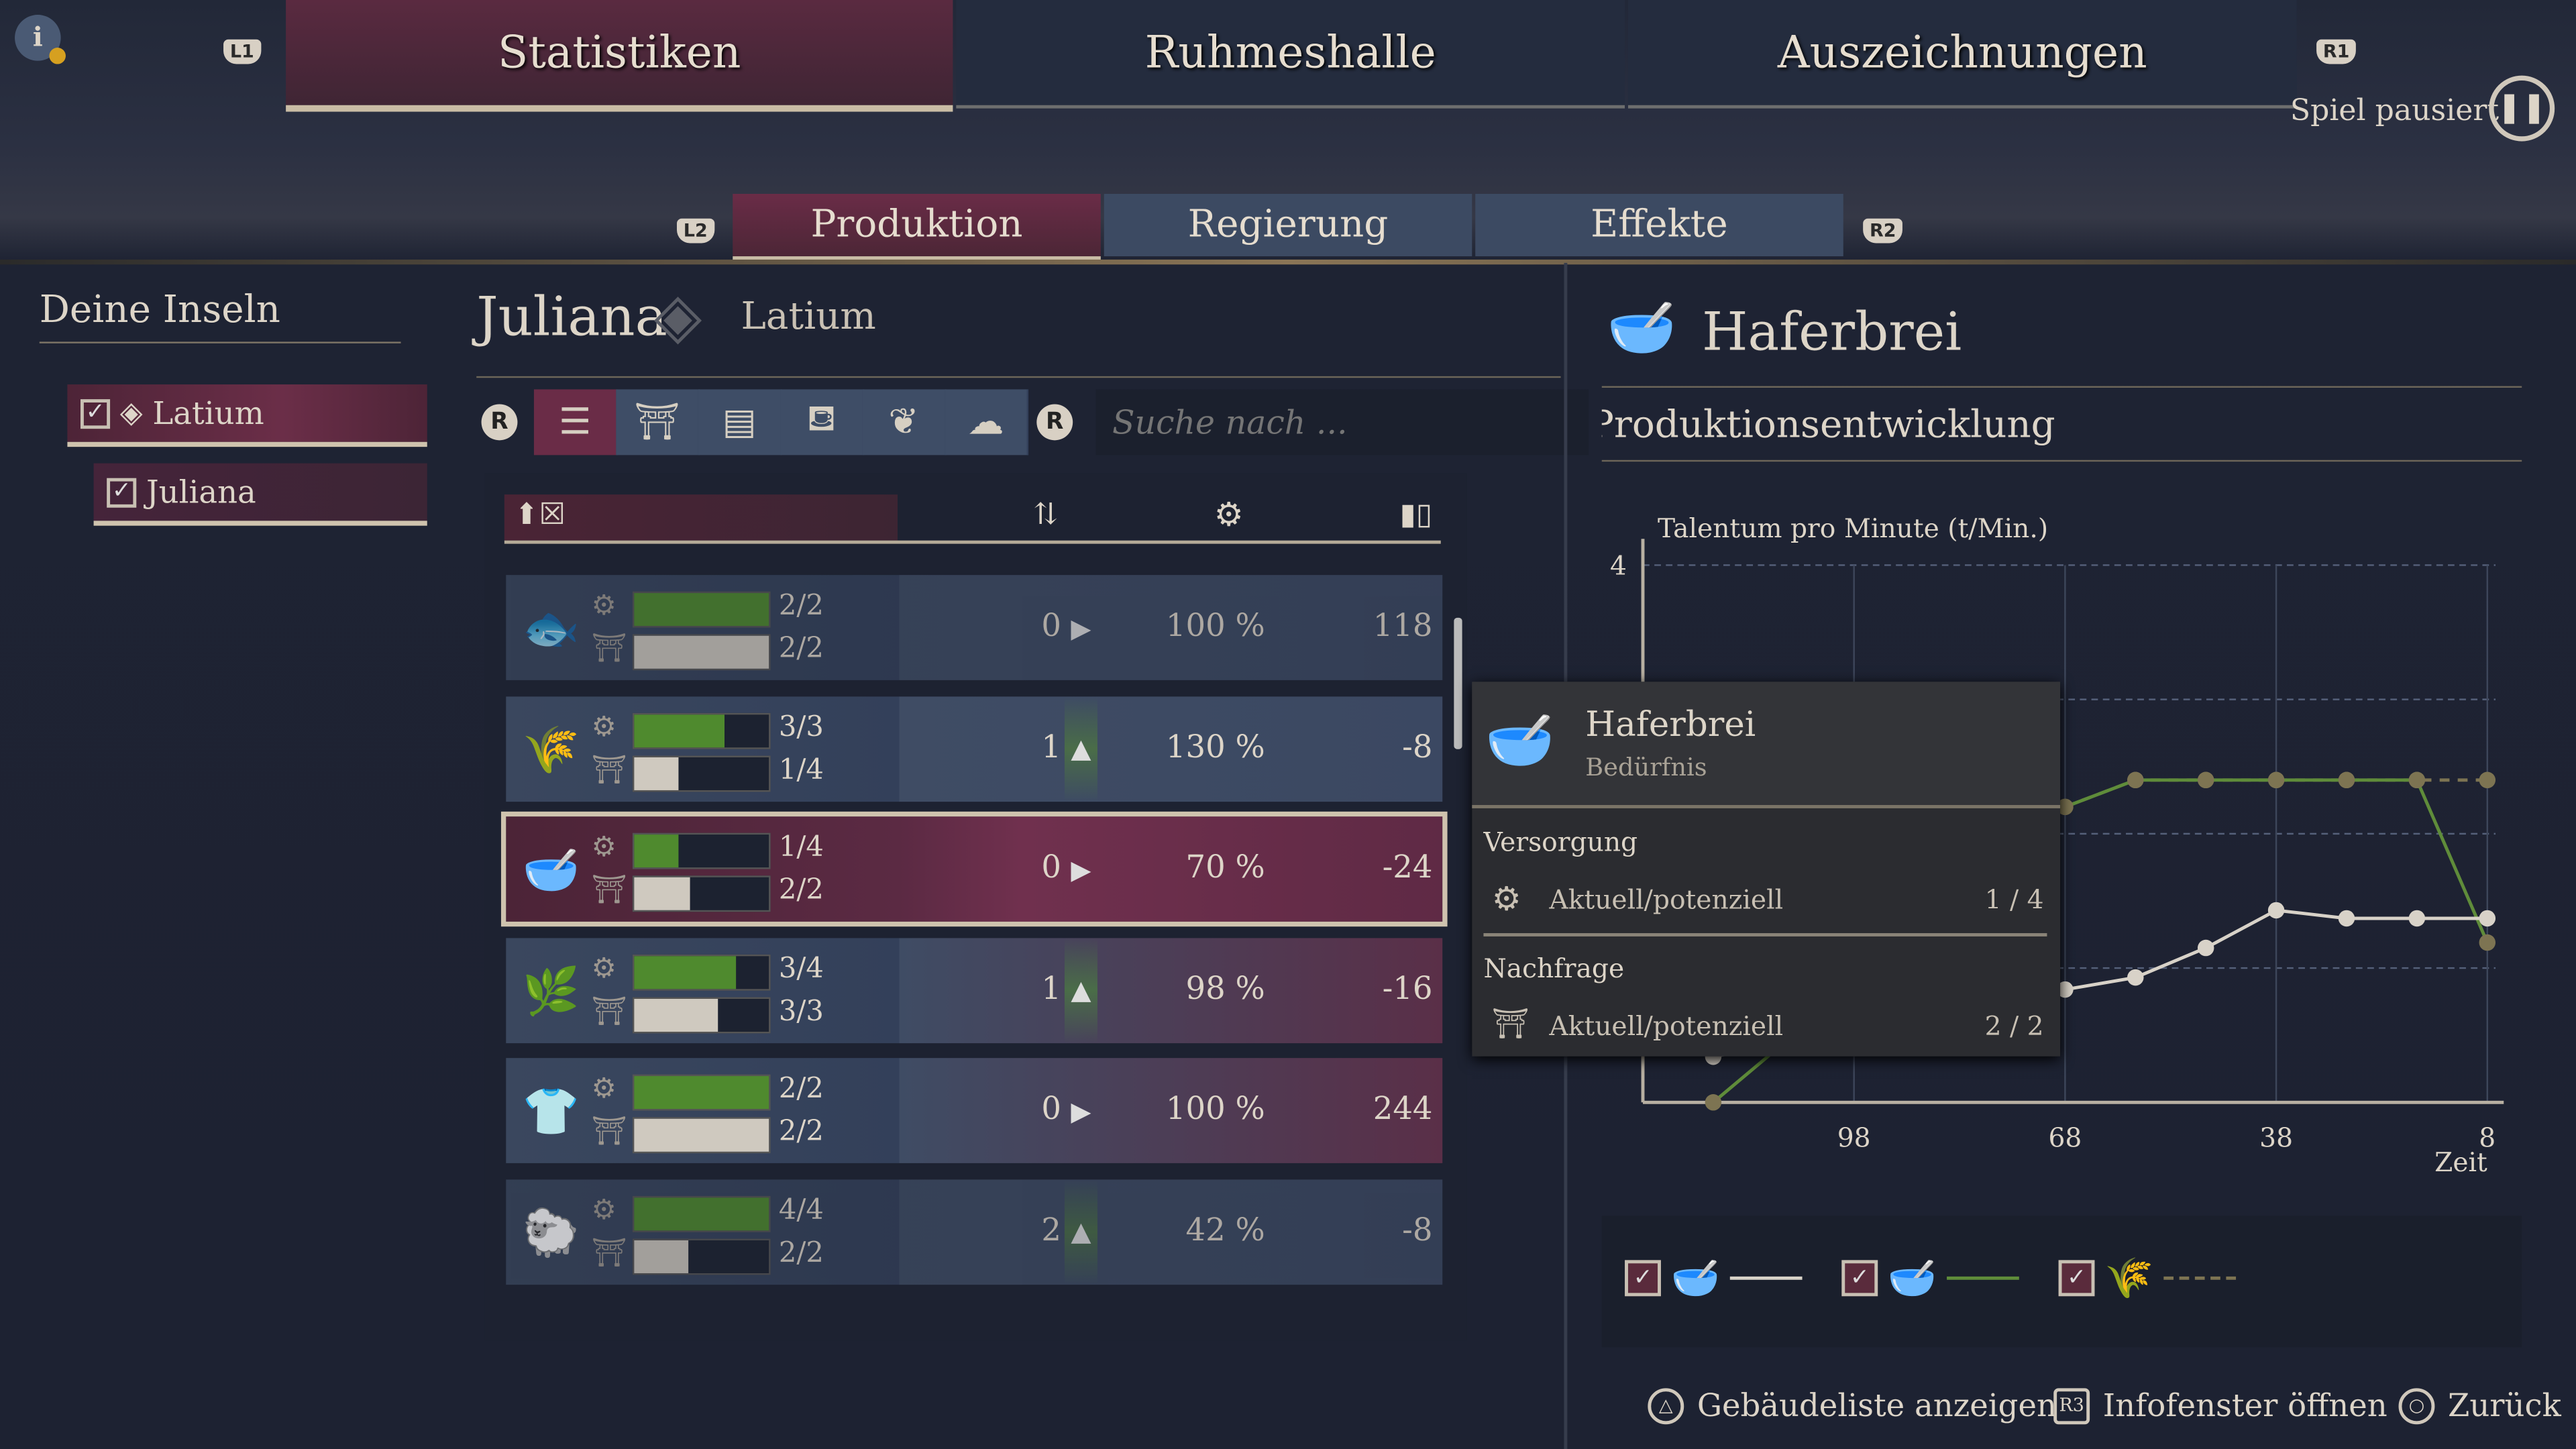 The height and width of the screenshot is (1449, 2576). I want to click on filter-wheat: ❦, so click(904, 422).